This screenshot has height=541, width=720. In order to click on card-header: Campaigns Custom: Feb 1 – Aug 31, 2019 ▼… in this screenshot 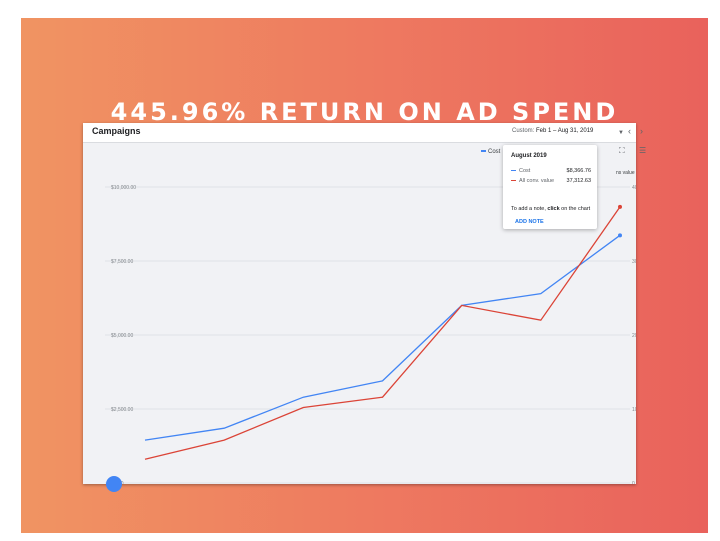, I will do `click(363, 133)`.